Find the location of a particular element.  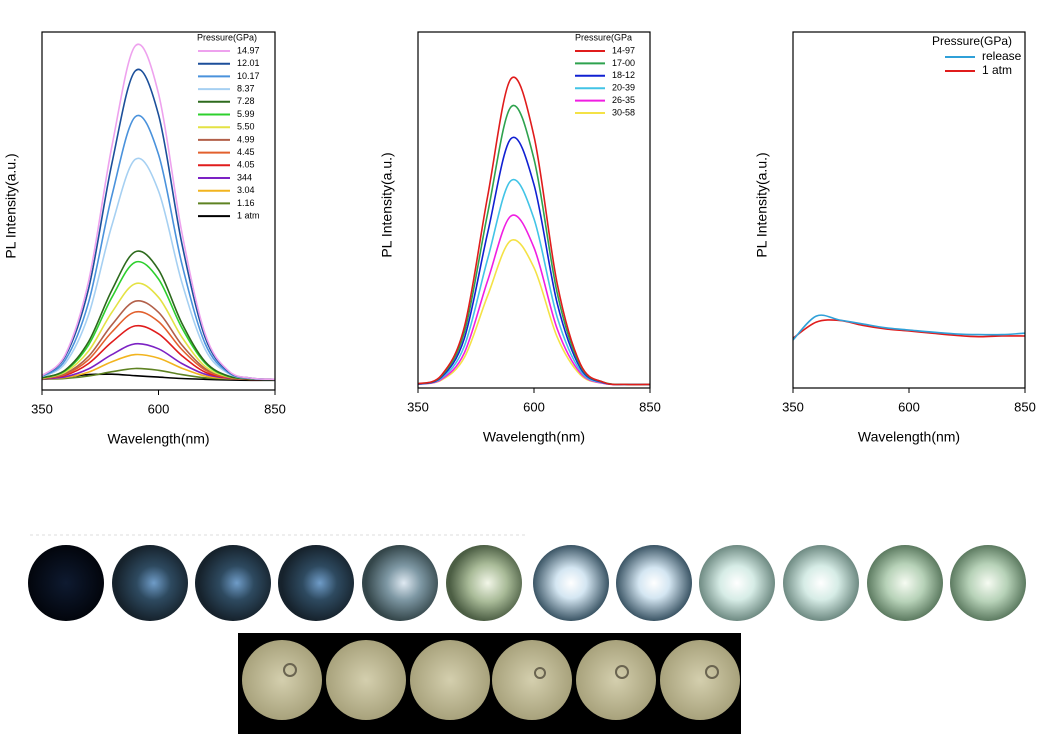

legend-label: 30-58 is located at coordinates (623, 112).